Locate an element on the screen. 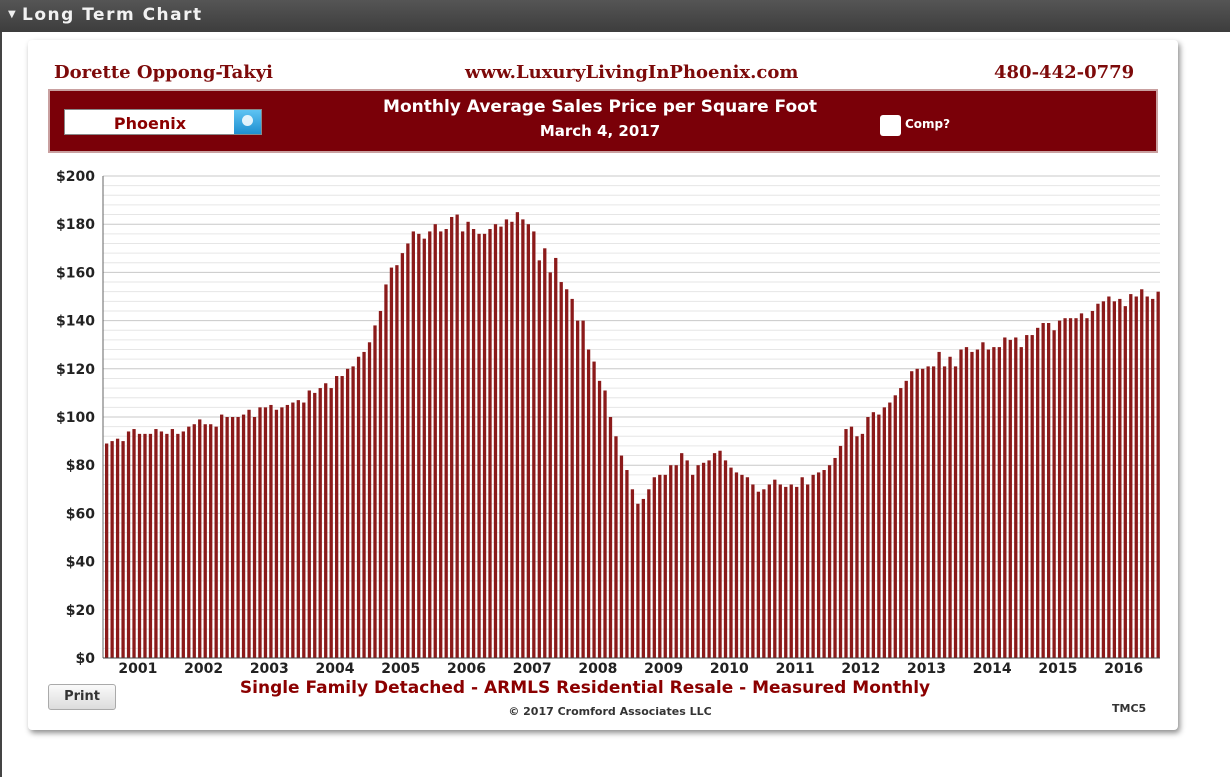 This screenshot has height=777, width=1230. y-tick-label: $20 is located at coordinates (80, 611).